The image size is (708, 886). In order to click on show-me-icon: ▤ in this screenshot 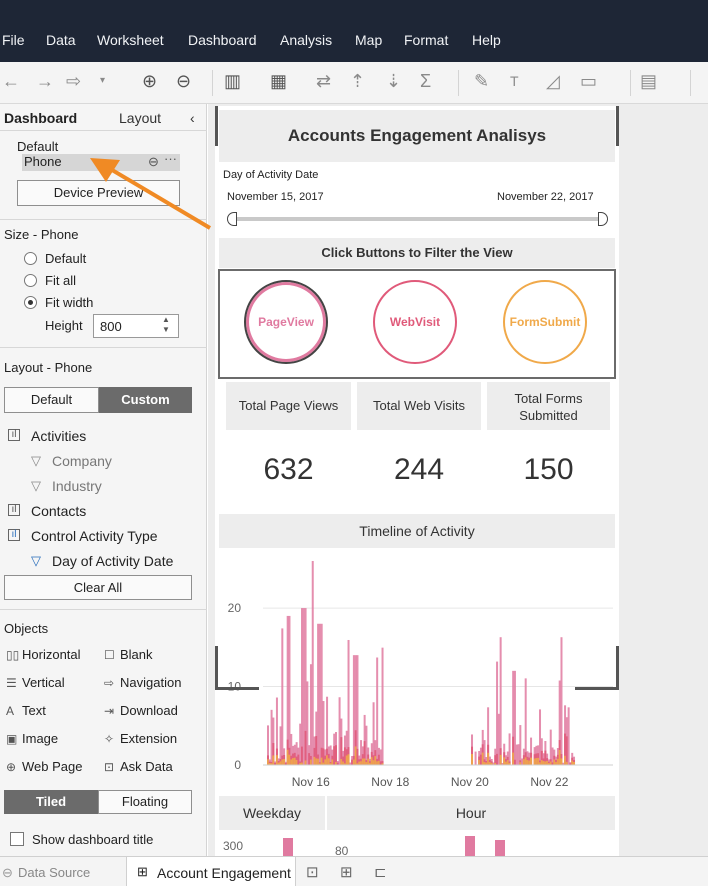, I will do `click(649, 81)`.